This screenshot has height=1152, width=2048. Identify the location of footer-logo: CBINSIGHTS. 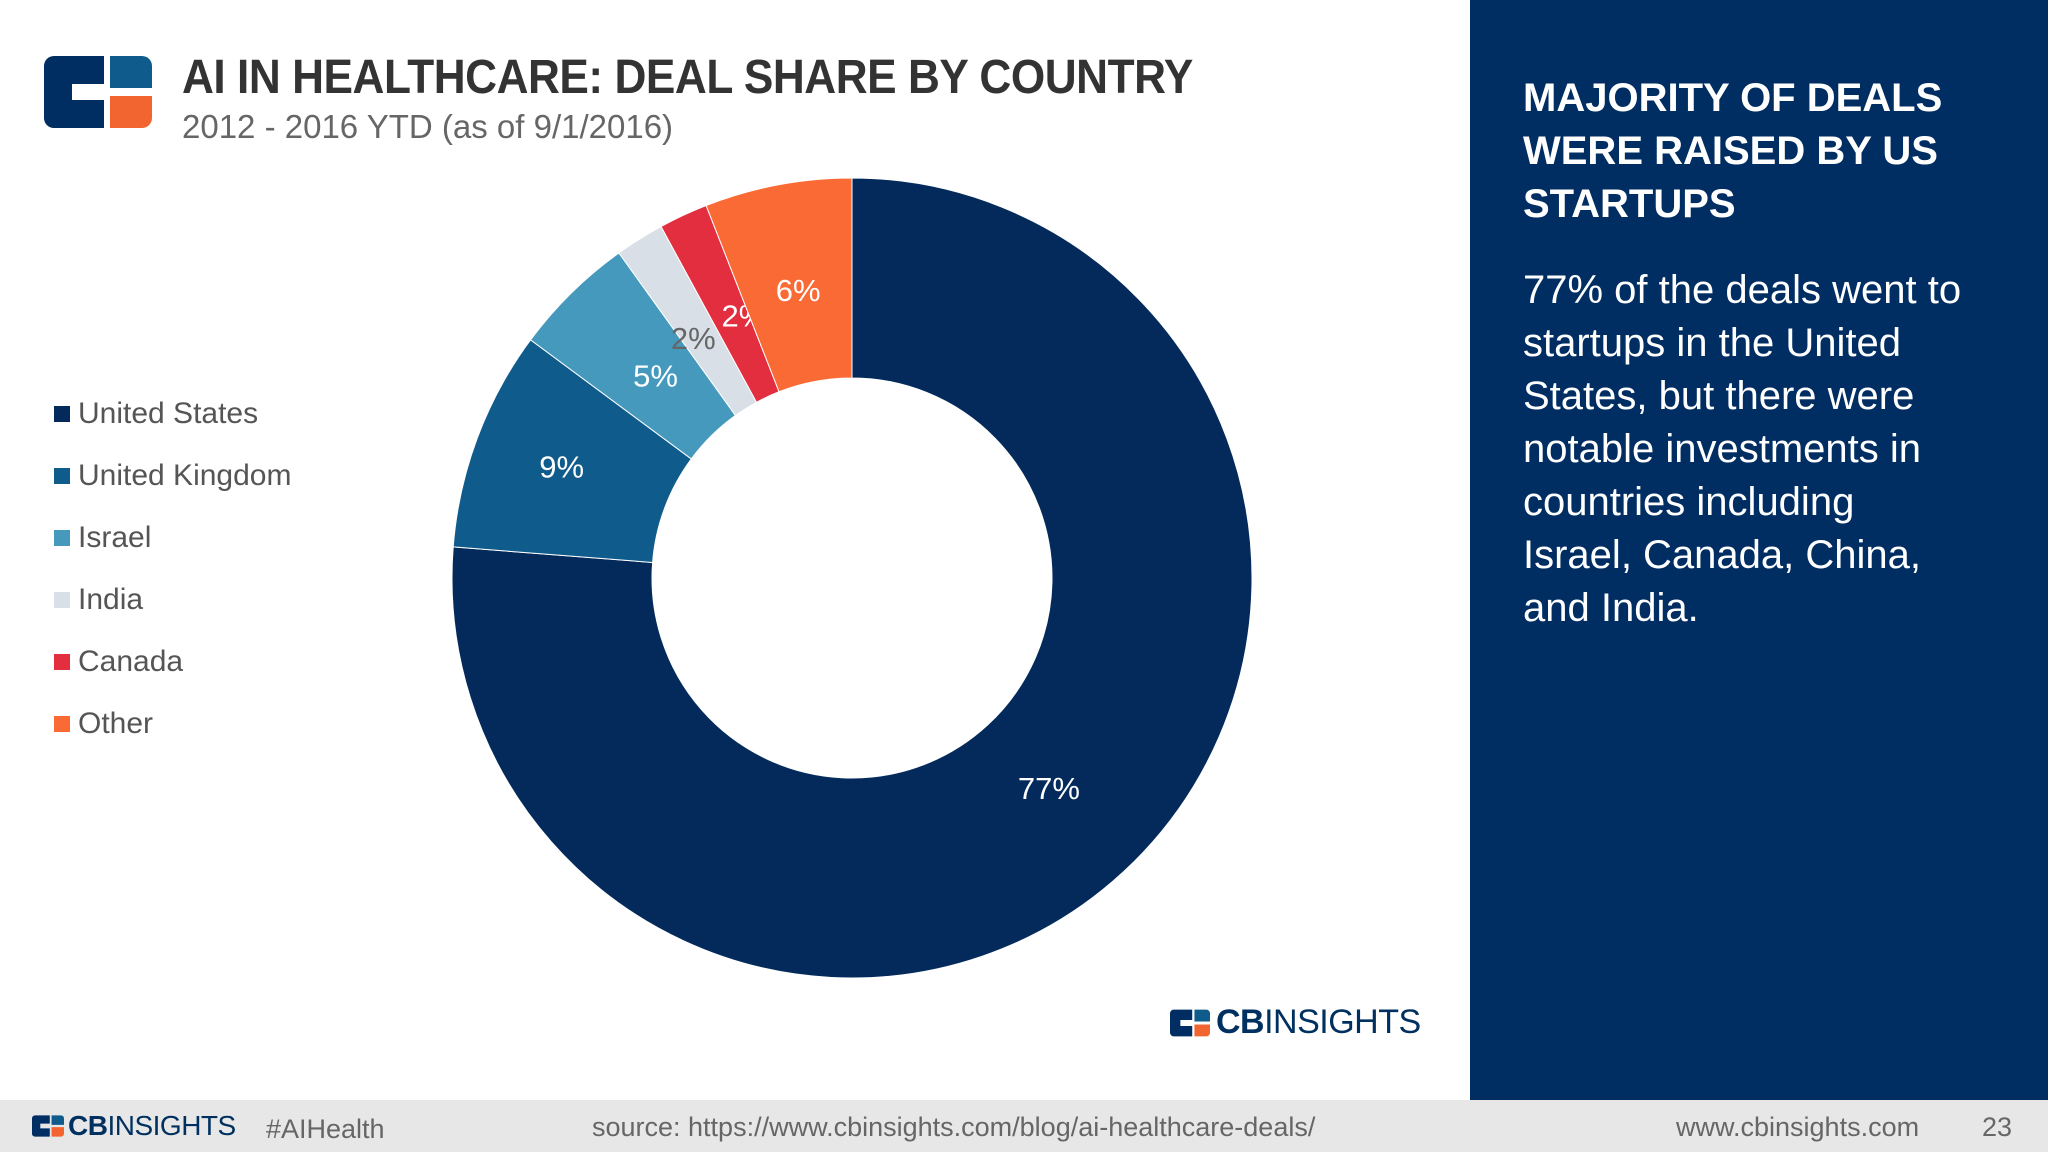
(134, 1126).